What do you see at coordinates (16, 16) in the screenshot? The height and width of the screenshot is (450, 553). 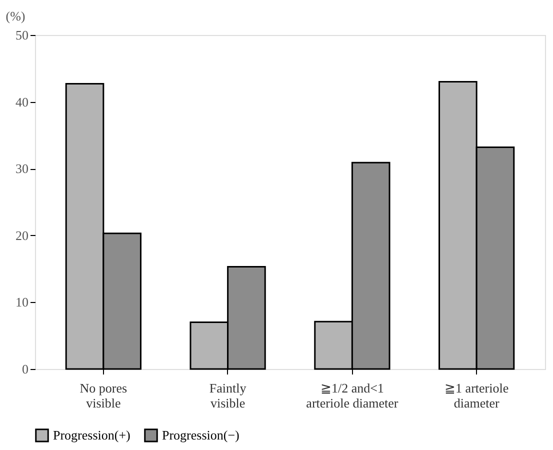 I see `y-axis-title: (%)` at bounding box center [16, 16].